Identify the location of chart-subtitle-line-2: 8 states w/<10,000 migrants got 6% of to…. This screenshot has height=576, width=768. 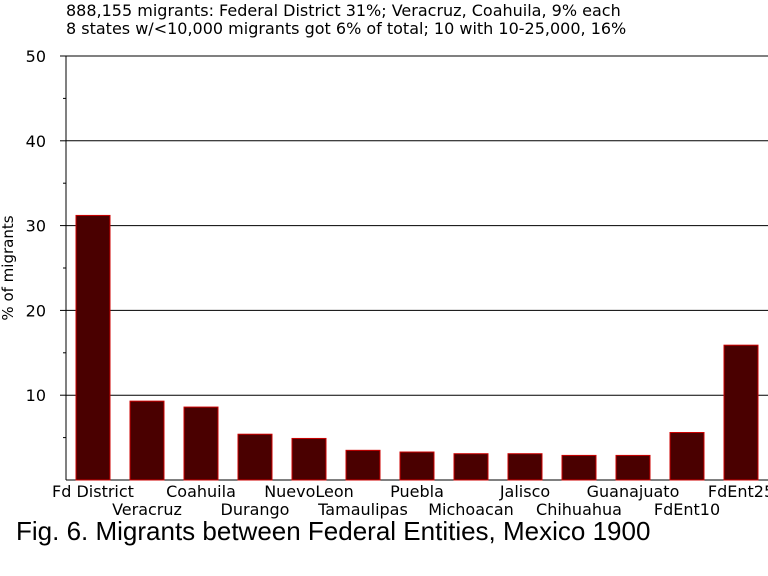
(346, 28).